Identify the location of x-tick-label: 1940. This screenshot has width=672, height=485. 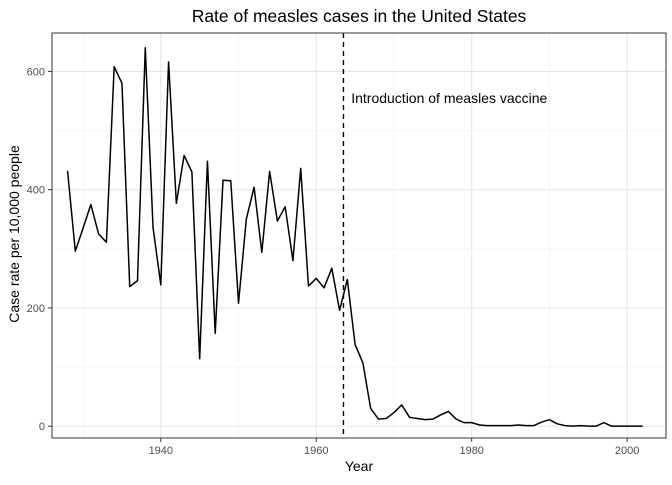
(161, 451).